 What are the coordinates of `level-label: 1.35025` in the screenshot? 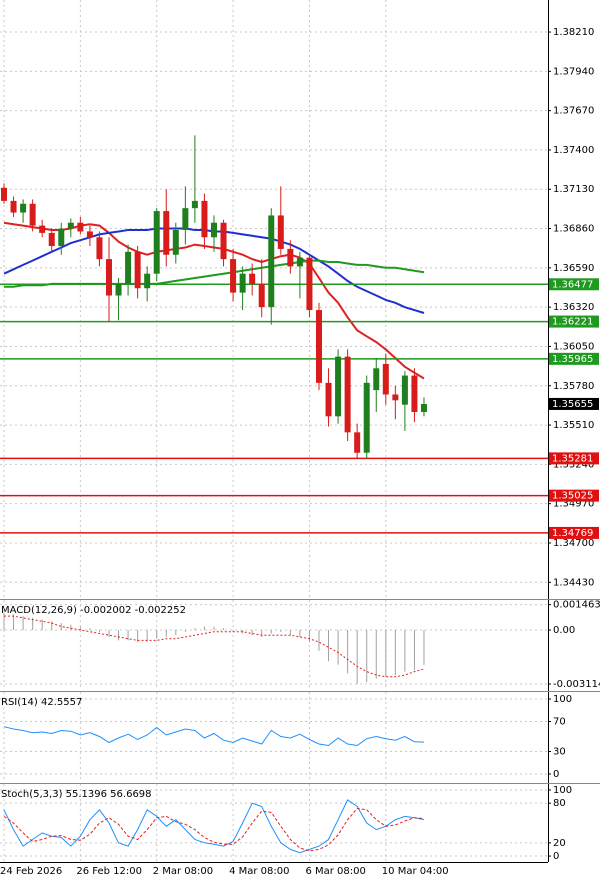 It's located at (572, 496).